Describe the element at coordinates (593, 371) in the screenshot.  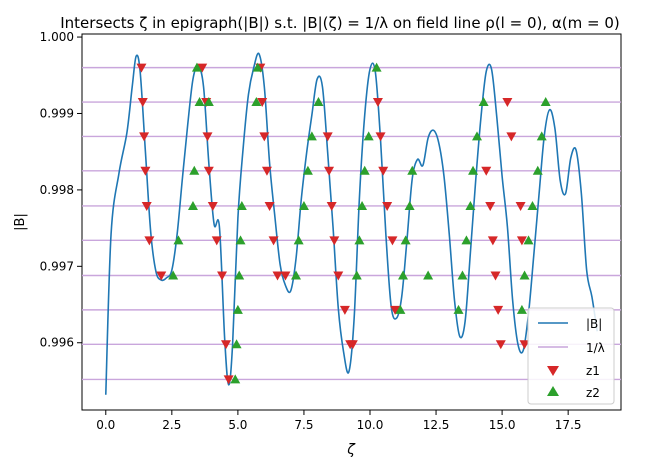
I see `legend-label-z1: z1` at that location.